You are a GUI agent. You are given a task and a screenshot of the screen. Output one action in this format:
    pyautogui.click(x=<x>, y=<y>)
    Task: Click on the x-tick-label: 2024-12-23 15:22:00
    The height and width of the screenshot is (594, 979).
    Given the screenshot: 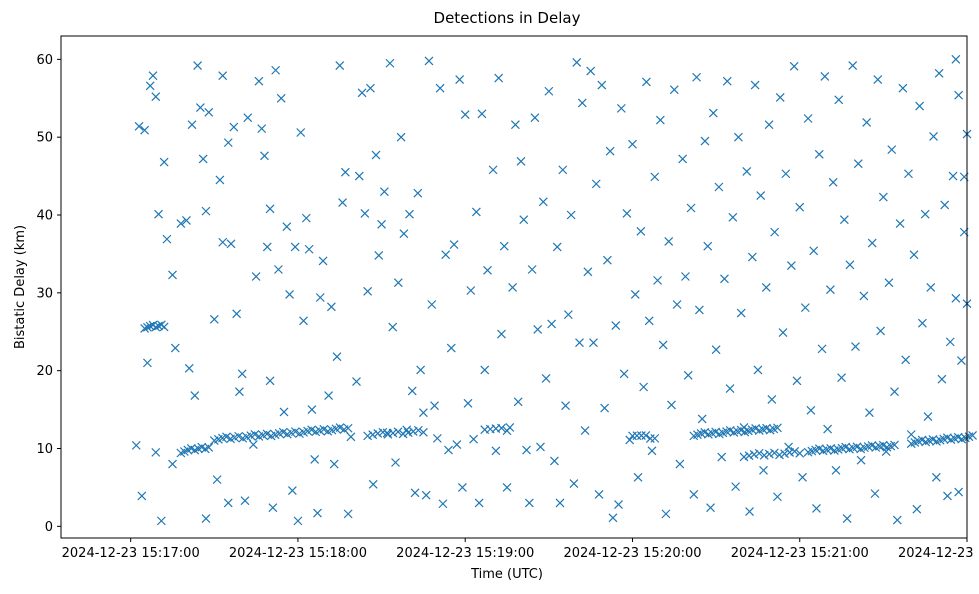 What is the action you would take?
    pyautogui.click(x=938, y=553)
    